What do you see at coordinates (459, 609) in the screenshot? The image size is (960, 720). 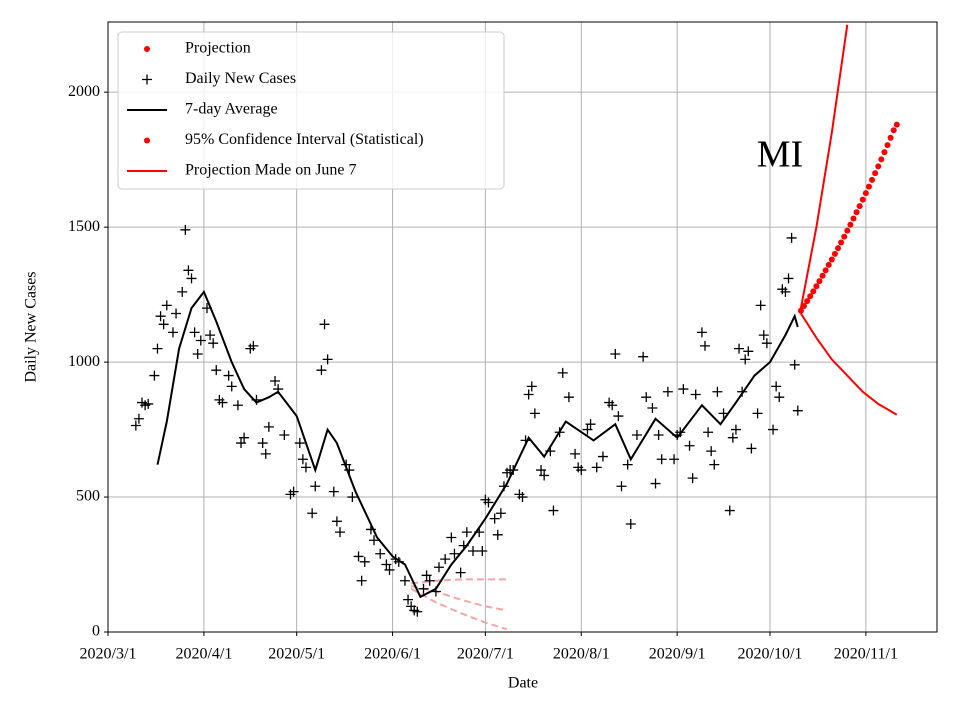 I see `june-projection-line` at bounding box center [459, 609].